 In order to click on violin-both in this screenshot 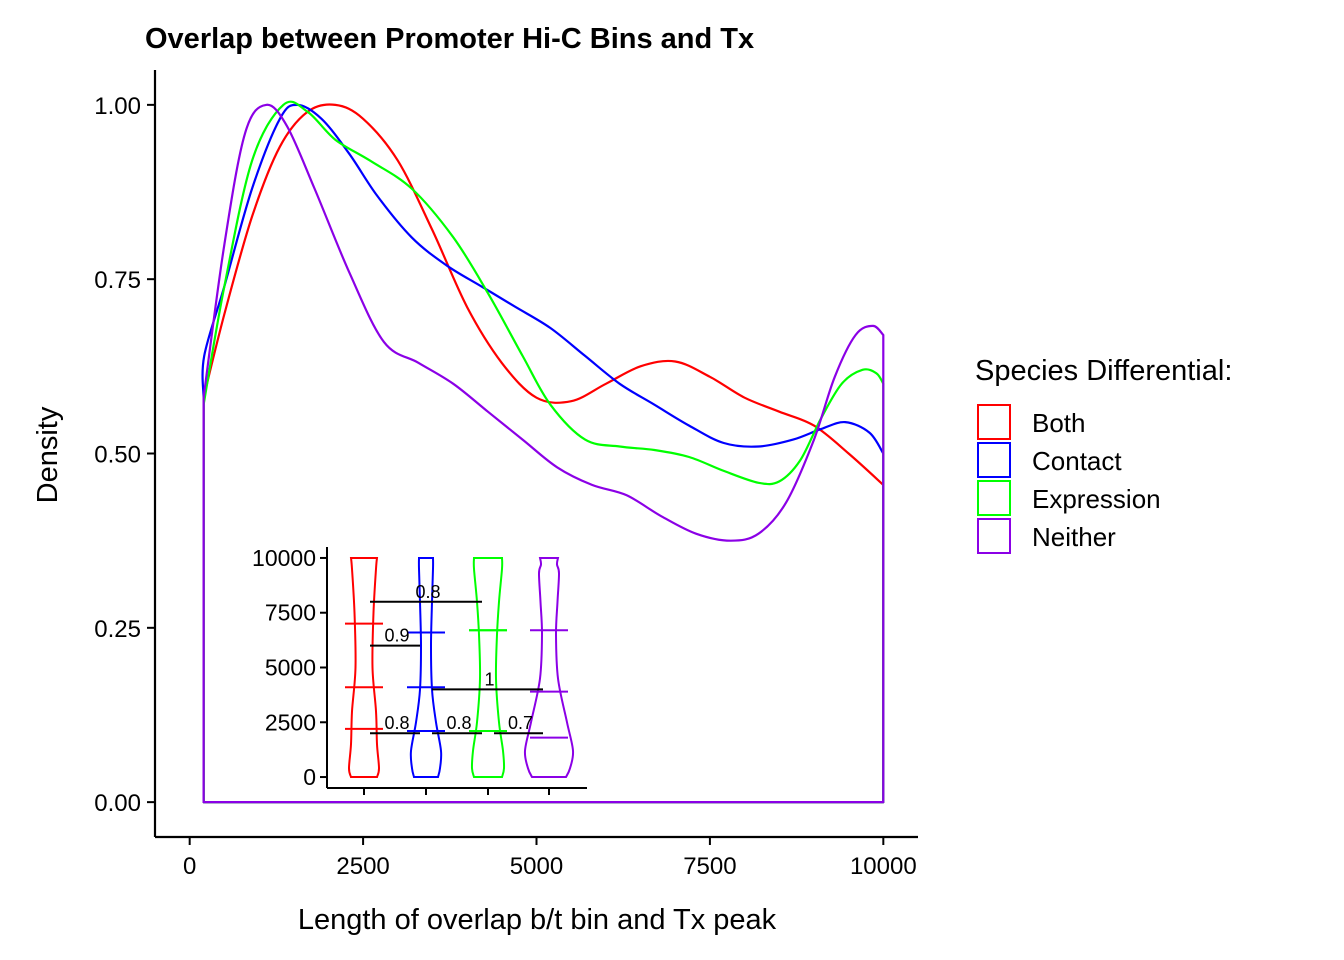, I will do `click(364, 667)`.